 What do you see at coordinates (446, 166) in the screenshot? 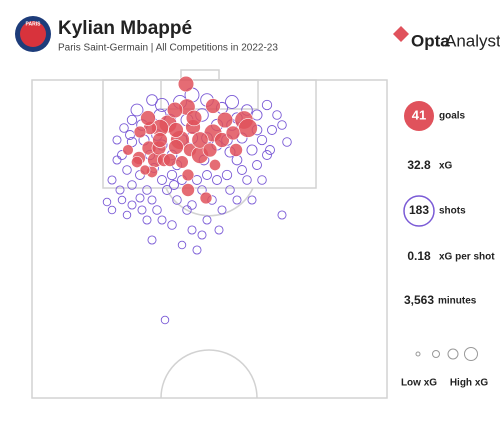
I see `stat-label: xG` at bounding box center [446, 166].